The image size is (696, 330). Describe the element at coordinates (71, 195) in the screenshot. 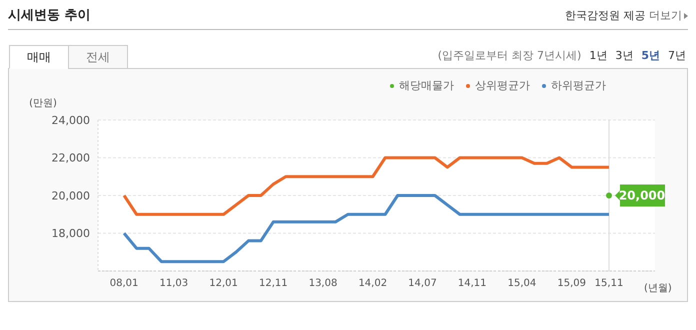

I see `y-tick-label: 20,000` at that location.